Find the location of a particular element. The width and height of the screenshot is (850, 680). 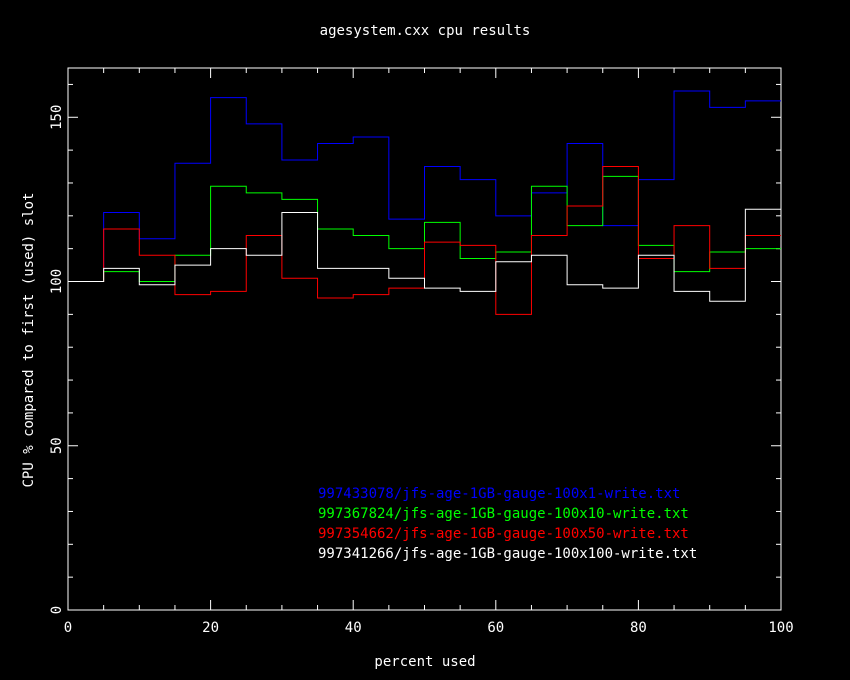

x-tick-label: 80 is located at coordinates (638, 628).